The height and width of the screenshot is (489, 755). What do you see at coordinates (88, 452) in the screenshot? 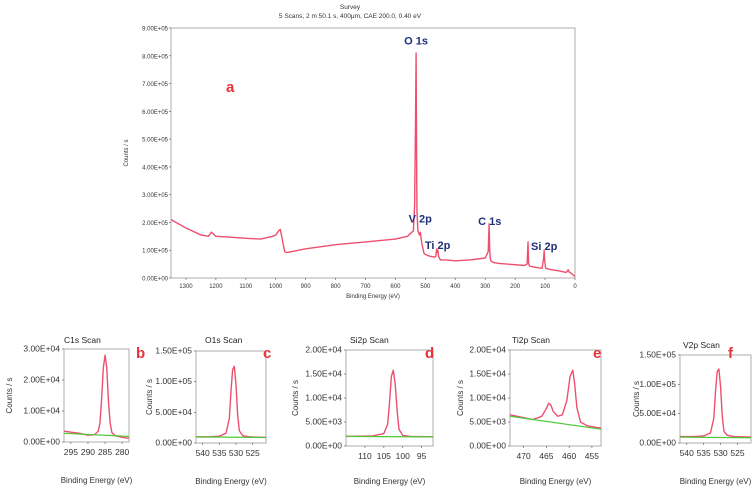
I see `x-tick-label: 290` at bounding box center [88, 452].